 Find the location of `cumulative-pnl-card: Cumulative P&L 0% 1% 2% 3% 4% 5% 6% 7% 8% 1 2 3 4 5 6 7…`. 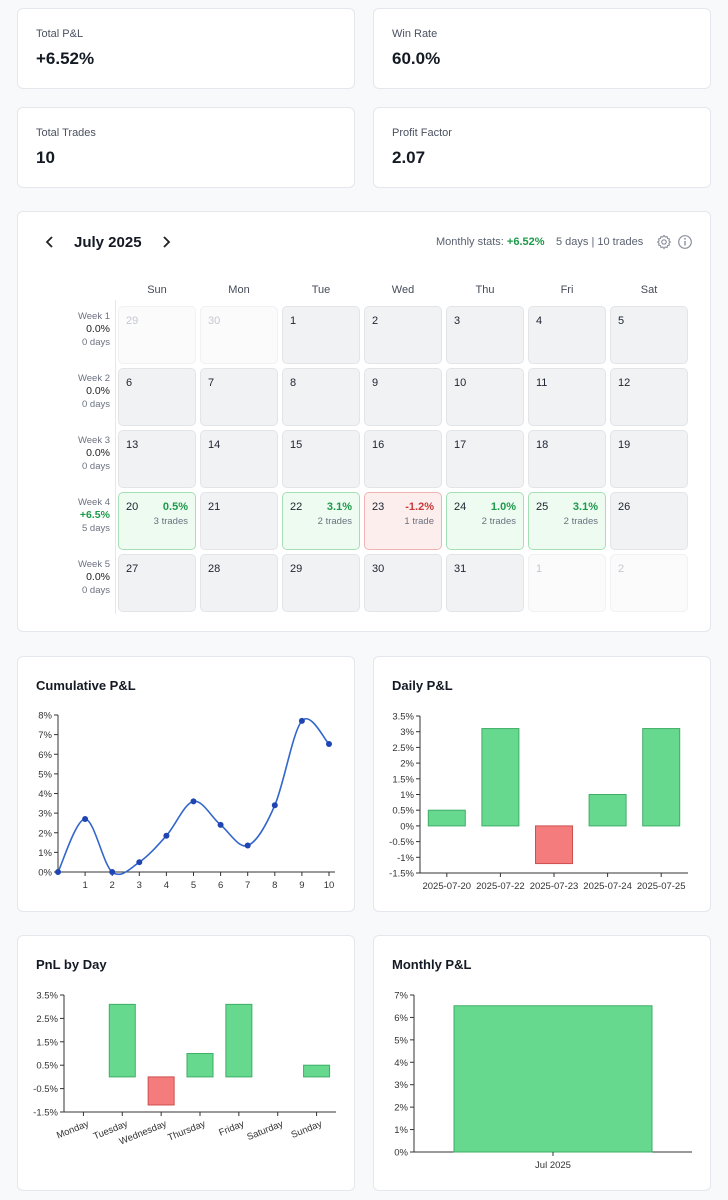

cumulative-pnl-card: Cumulative P&L 0% 1% 2% 3% 4% 5% 6% 7% 8% 1 2 3 4 5 6 7… is located at coordinates (186, 784).